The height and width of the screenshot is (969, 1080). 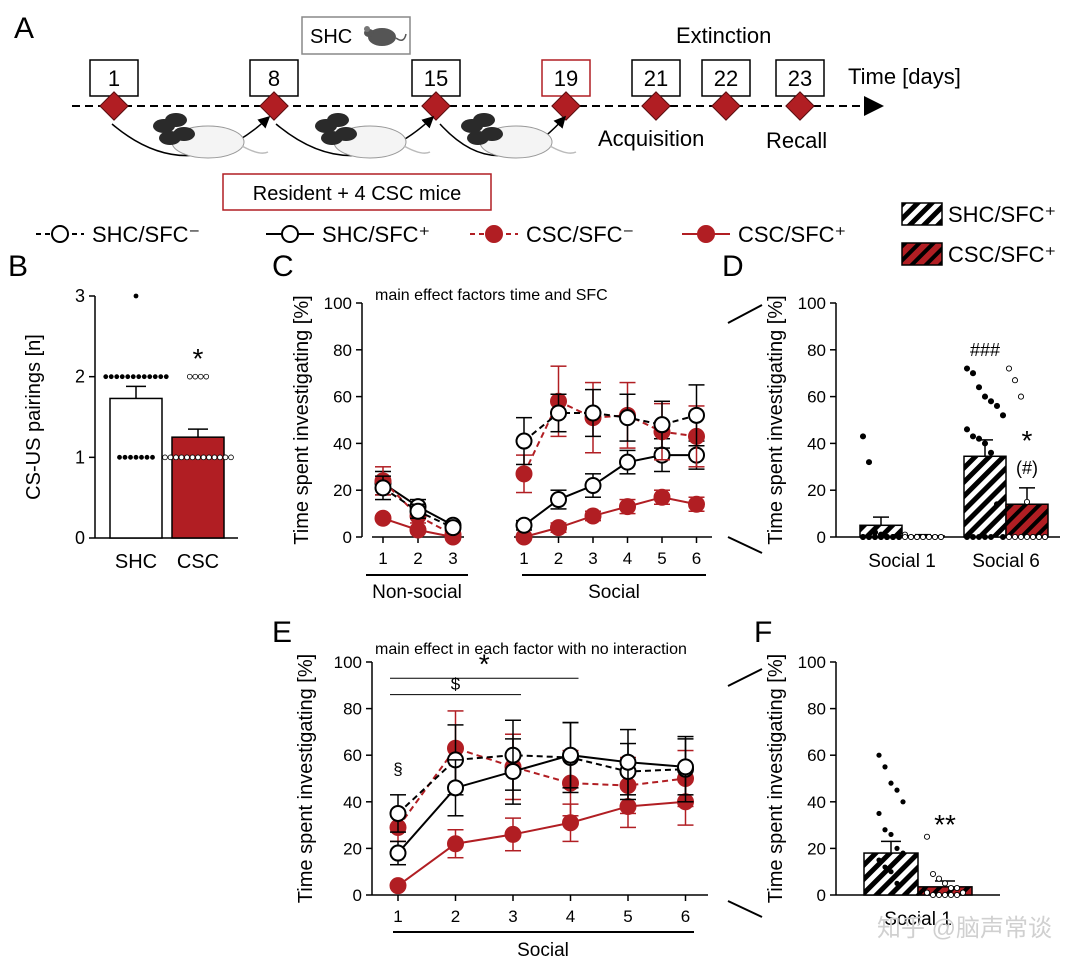 What do you see at coordinates (347, 537) in the screenshot?
I see `y-tick-label: 0` at bounding box center [347, 537].